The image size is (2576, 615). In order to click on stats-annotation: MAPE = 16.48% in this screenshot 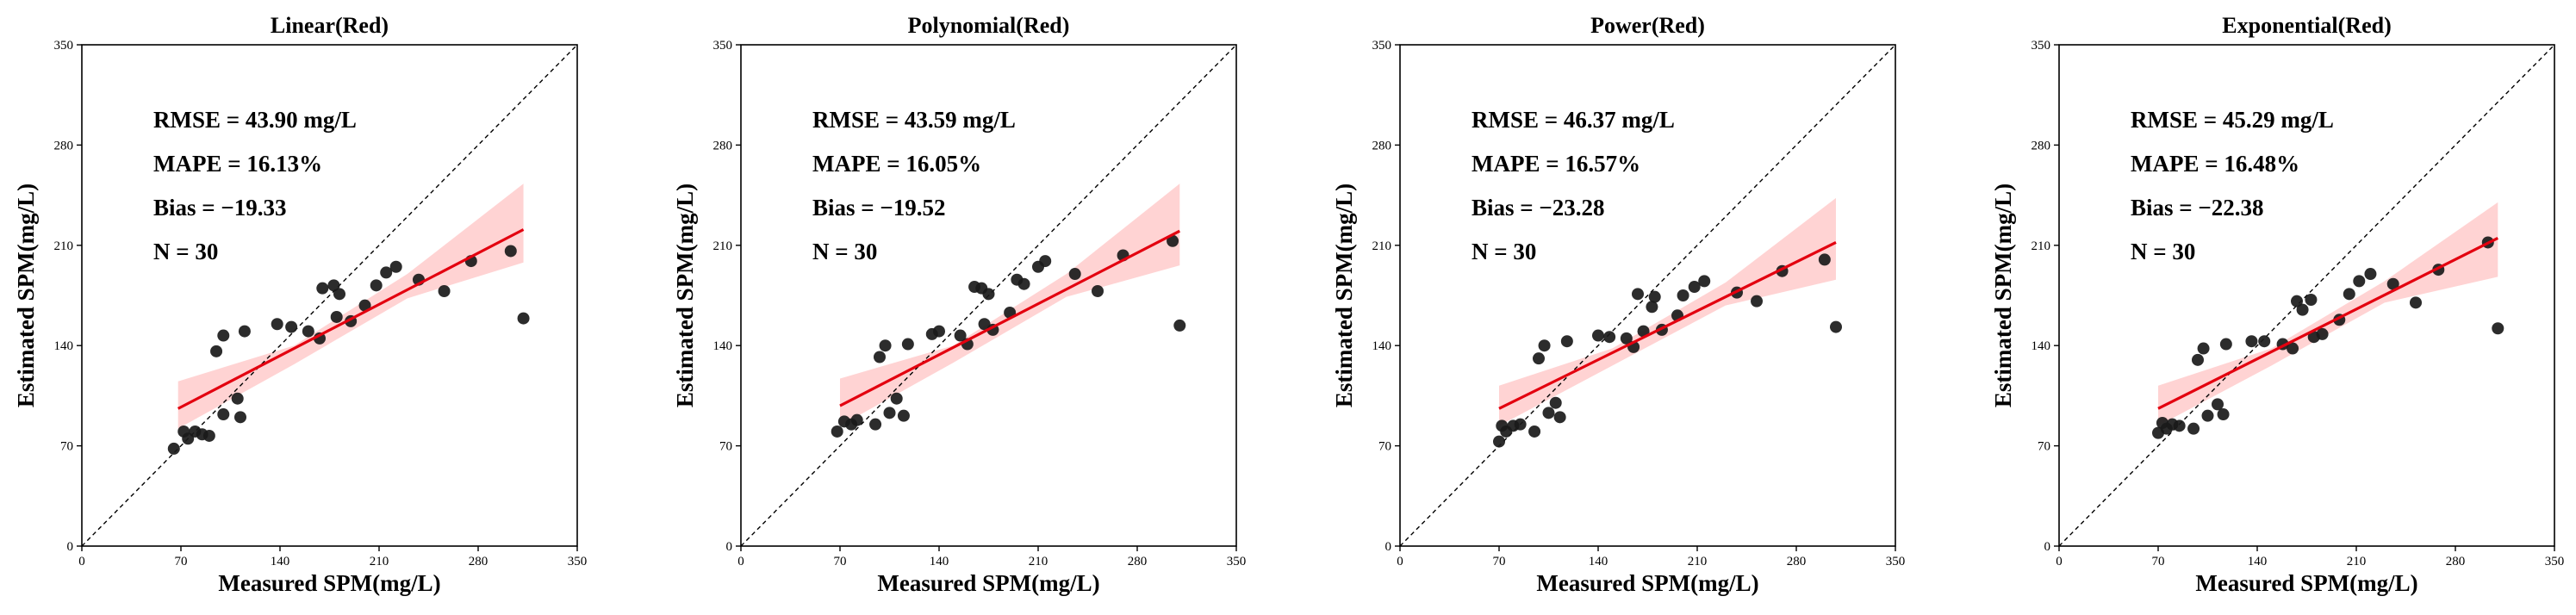, I will do `click(2215, 164)`.